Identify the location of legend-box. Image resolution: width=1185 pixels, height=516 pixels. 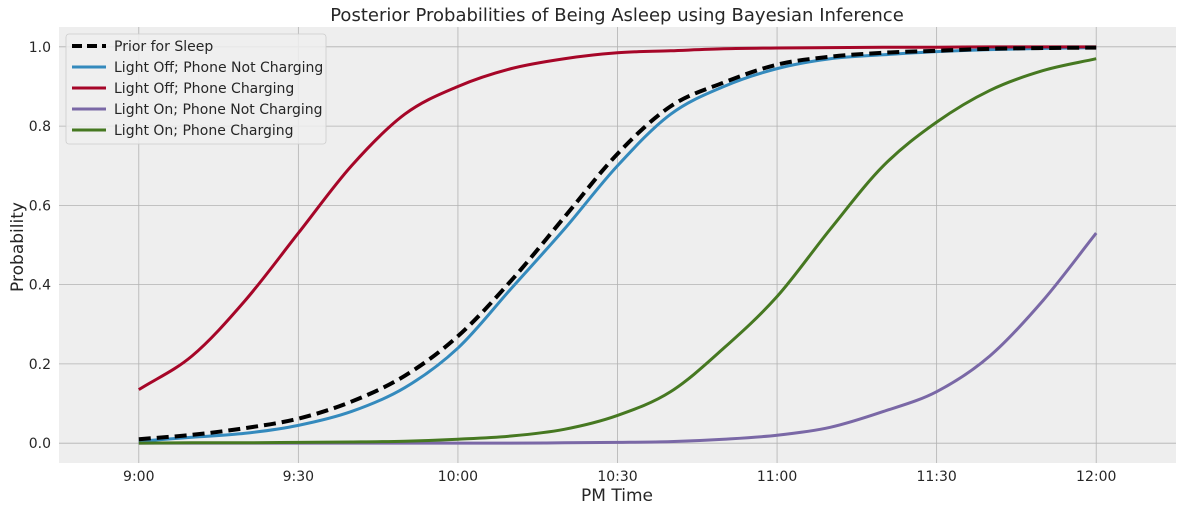
(196, 89).